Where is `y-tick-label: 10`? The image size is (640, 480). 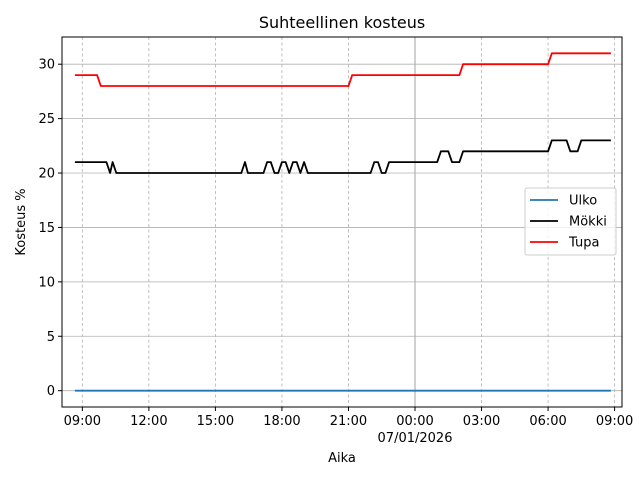 y-tick-label: 10 is located at coordinates (46, 282).